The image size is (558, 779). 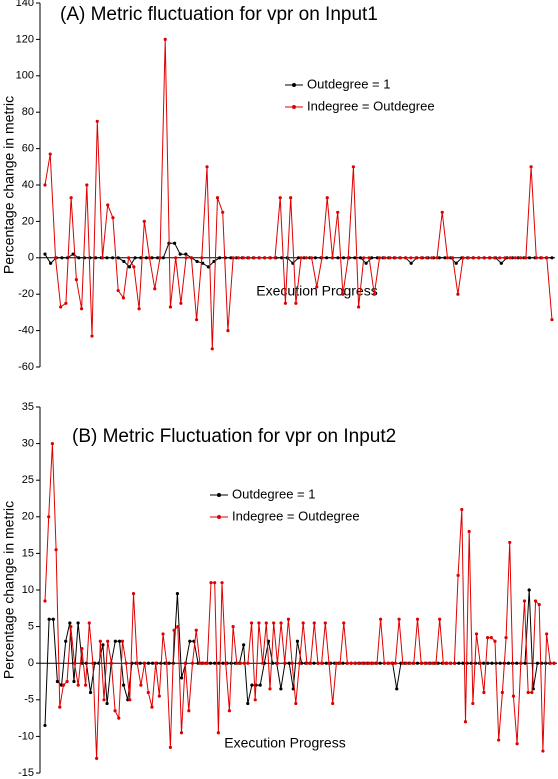 What do you see at coordinates (9, 590) in the screenshot?
I see `y-axis-label: Percentage change in metric` at bounding box center [9, 590].